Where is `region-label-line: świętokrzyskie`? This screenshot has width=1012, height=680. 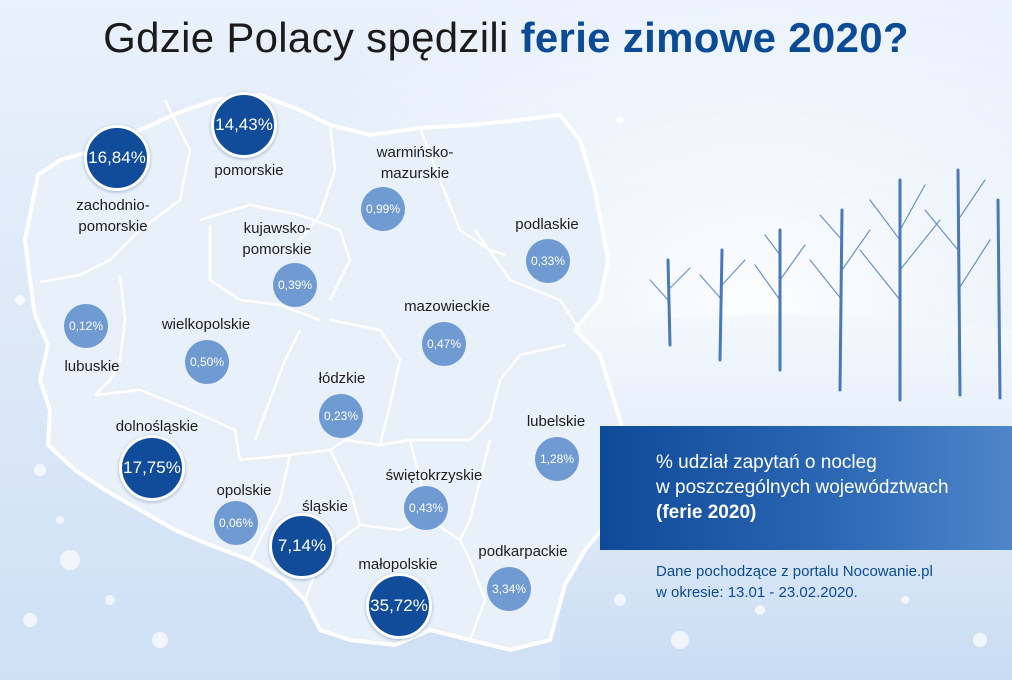 region-label-line: świętokrzyskie is located at coordinates (434, 475).